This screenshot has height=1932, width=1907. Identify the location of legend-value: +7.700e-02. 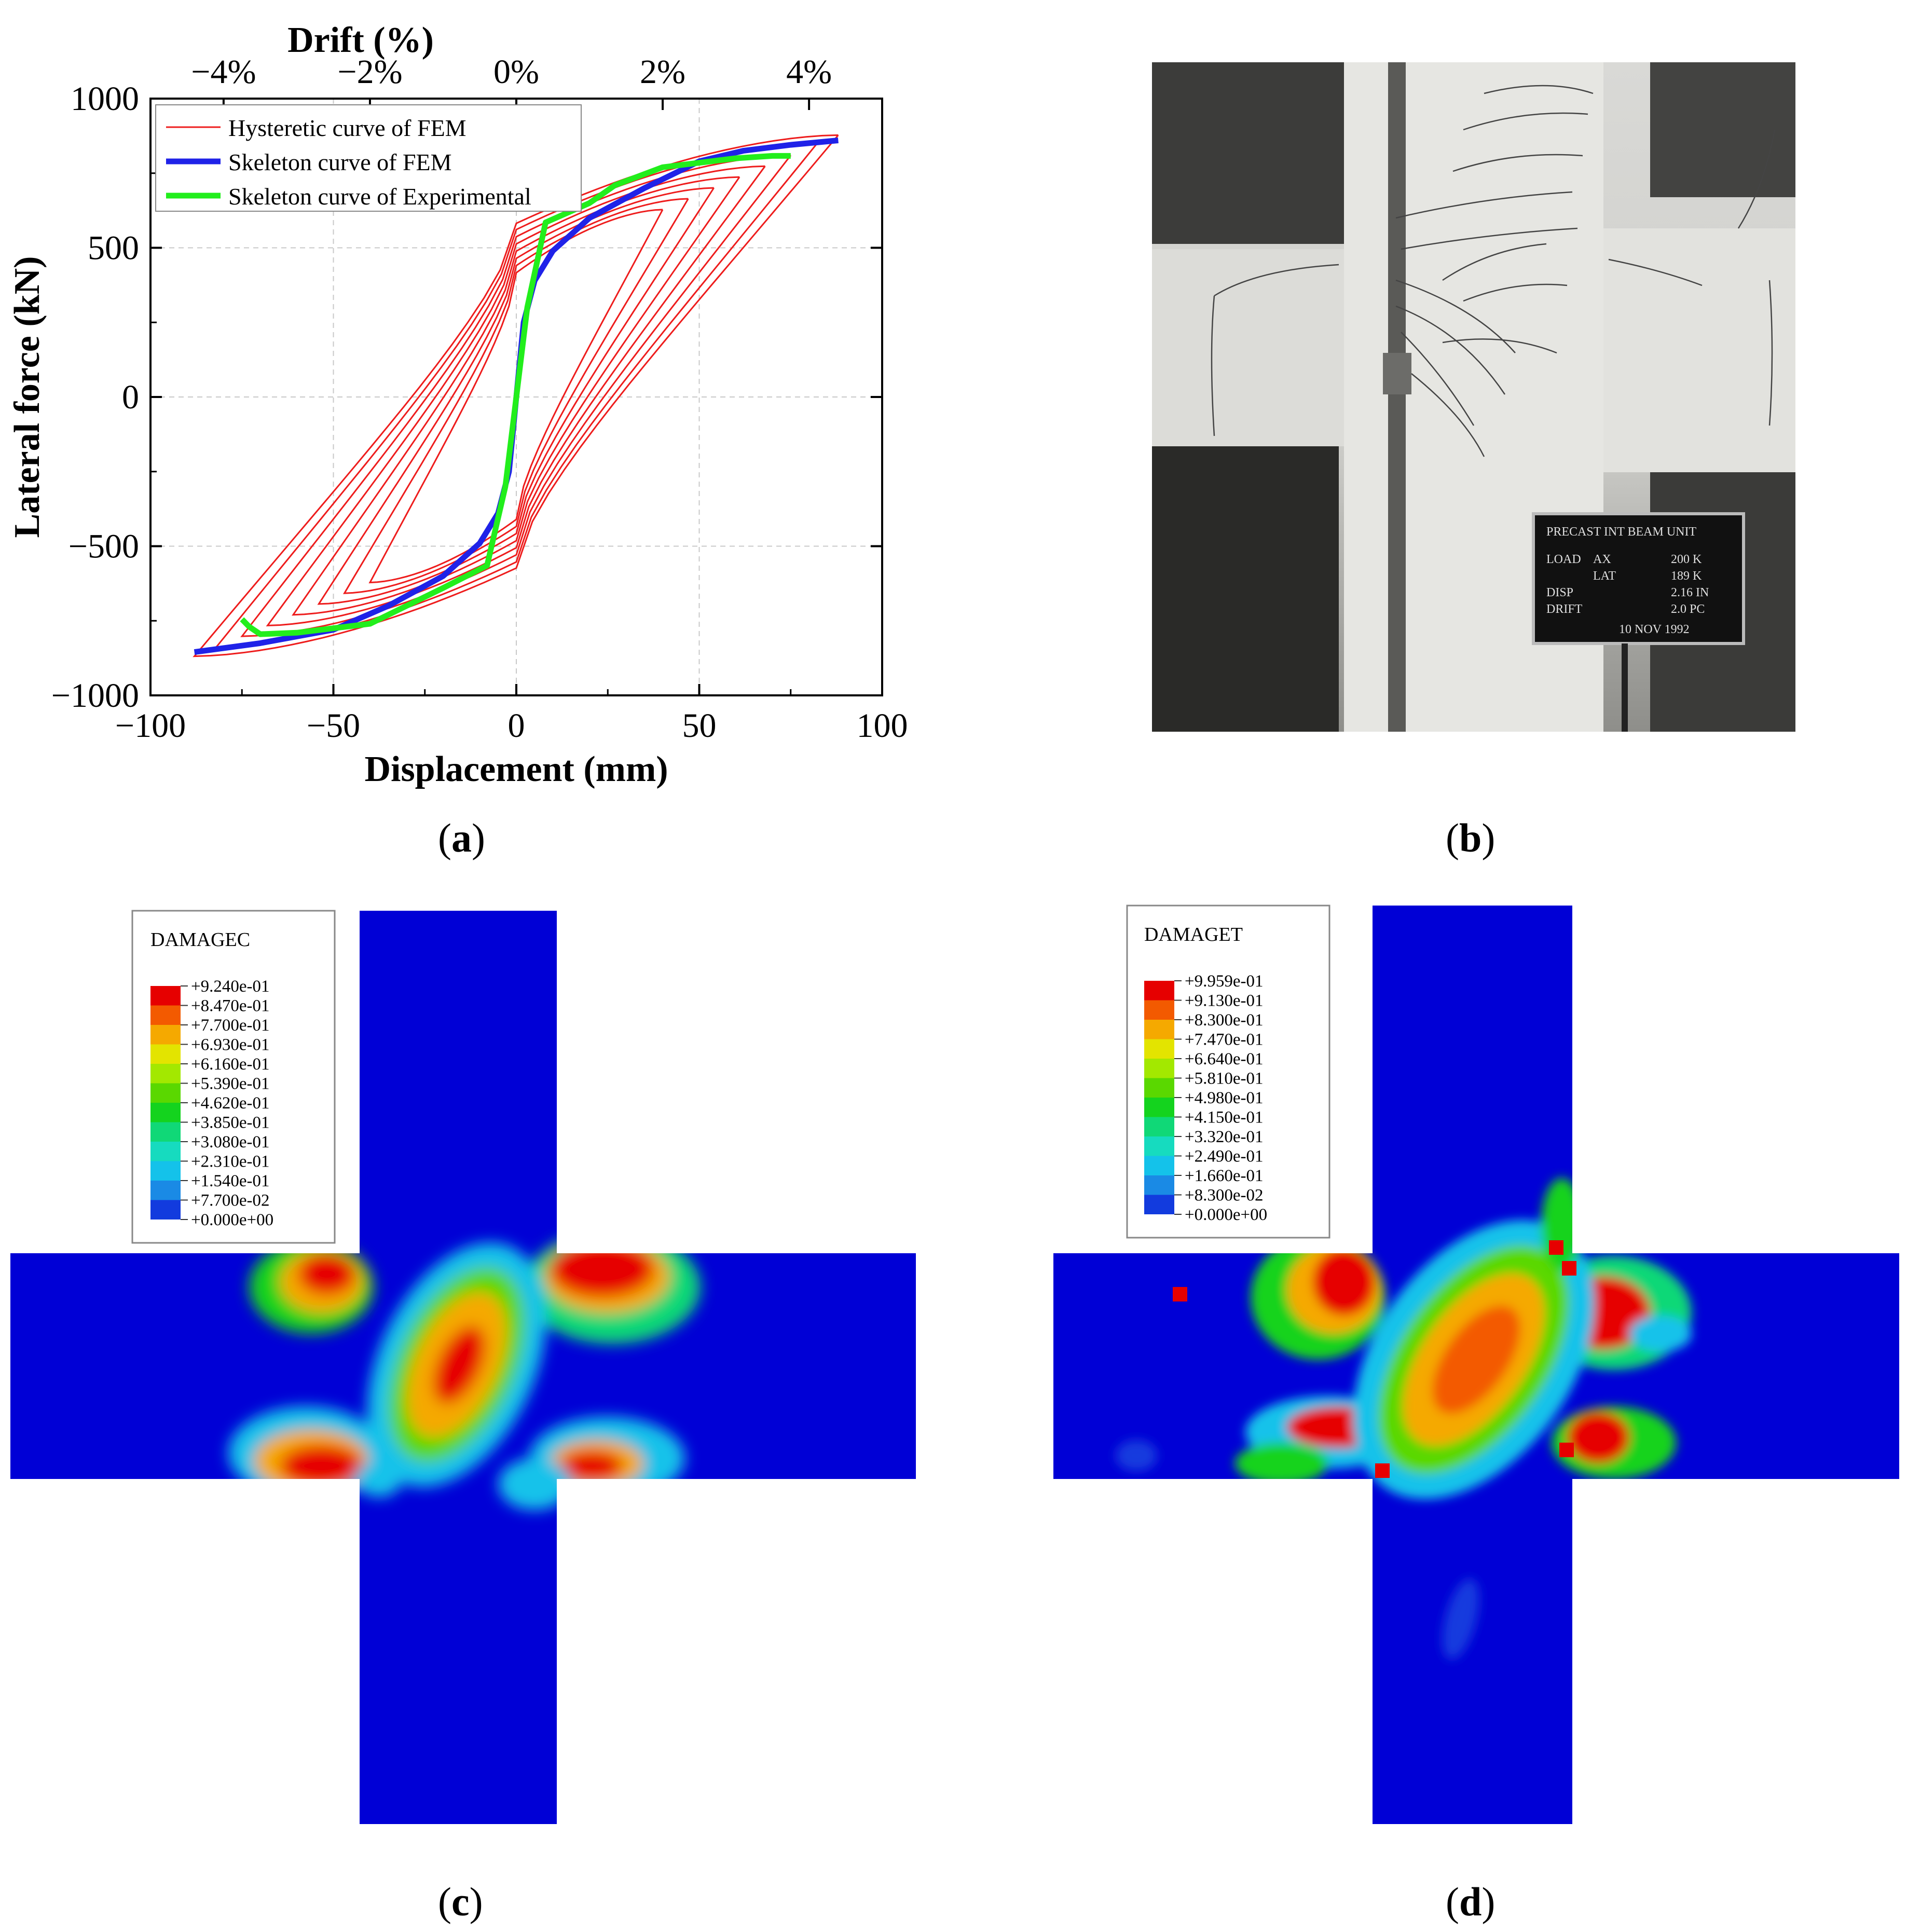
(230, 1200).